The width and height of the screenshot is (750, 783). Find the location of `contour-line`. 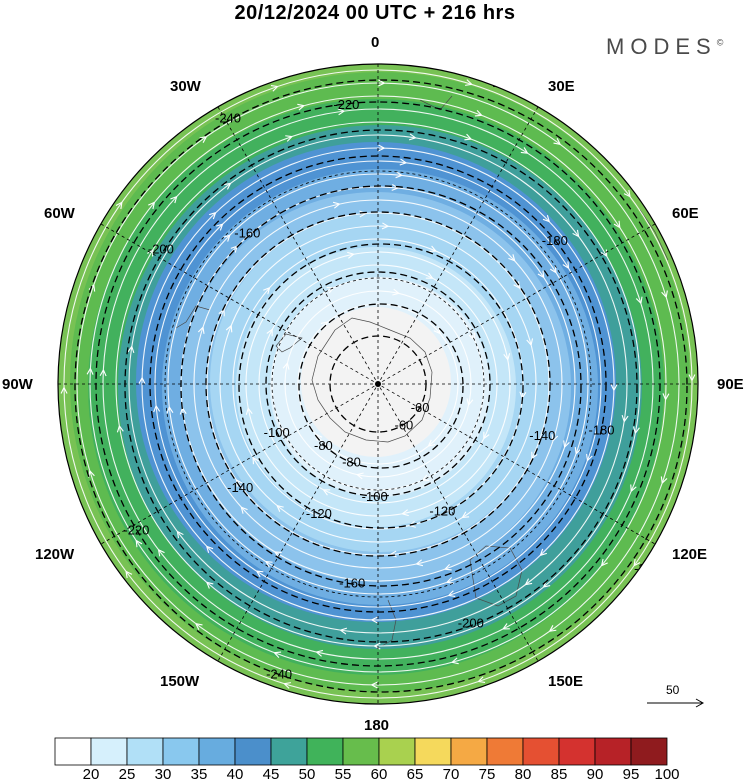

contour-line is located at coordinates (381, 386).